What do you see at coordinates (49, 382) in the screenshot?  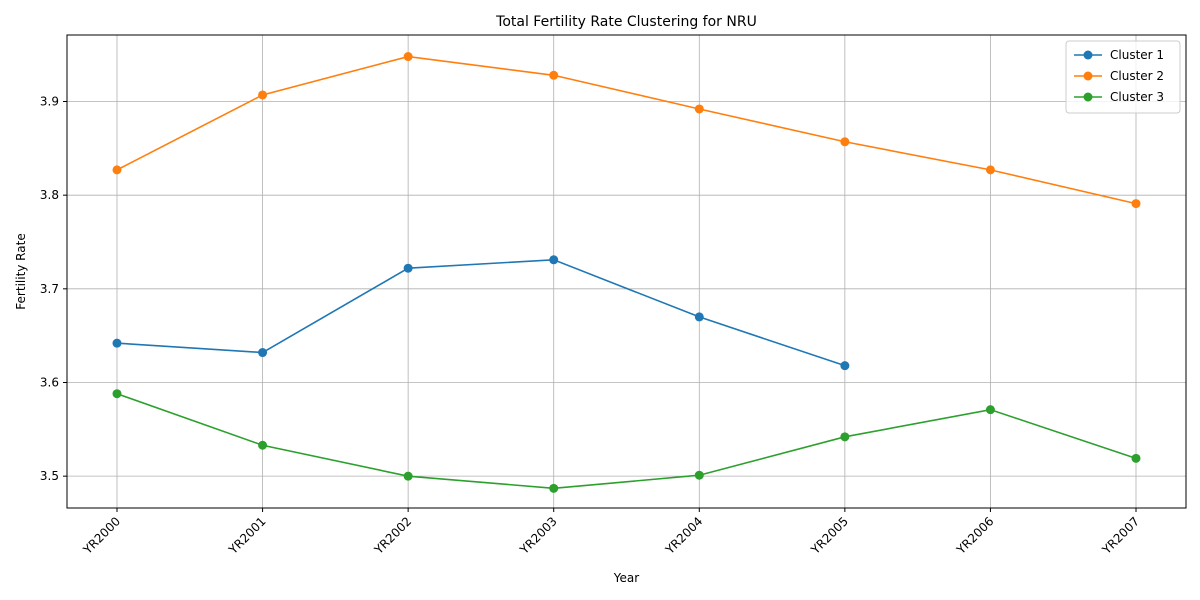 I see `y-tick-label: 3.6` at bounding box center [49, 382].